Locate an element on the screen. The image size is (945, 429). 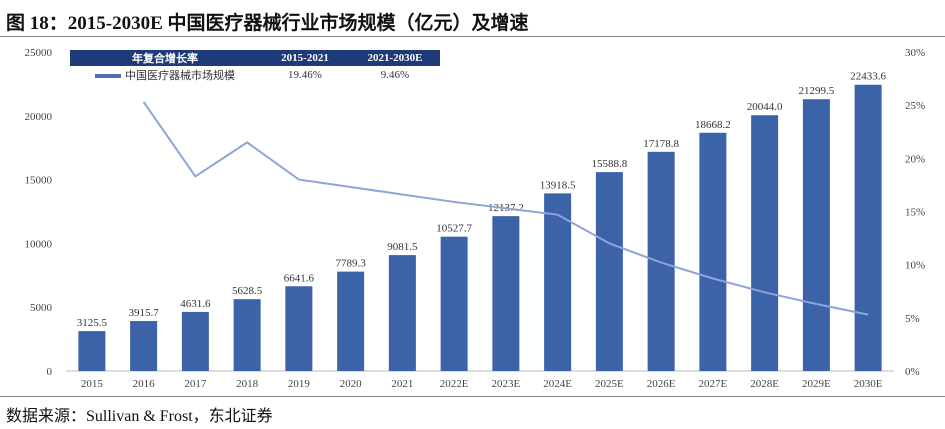
header-period-1: 2015-2021 is located at coordinates (305, 58).